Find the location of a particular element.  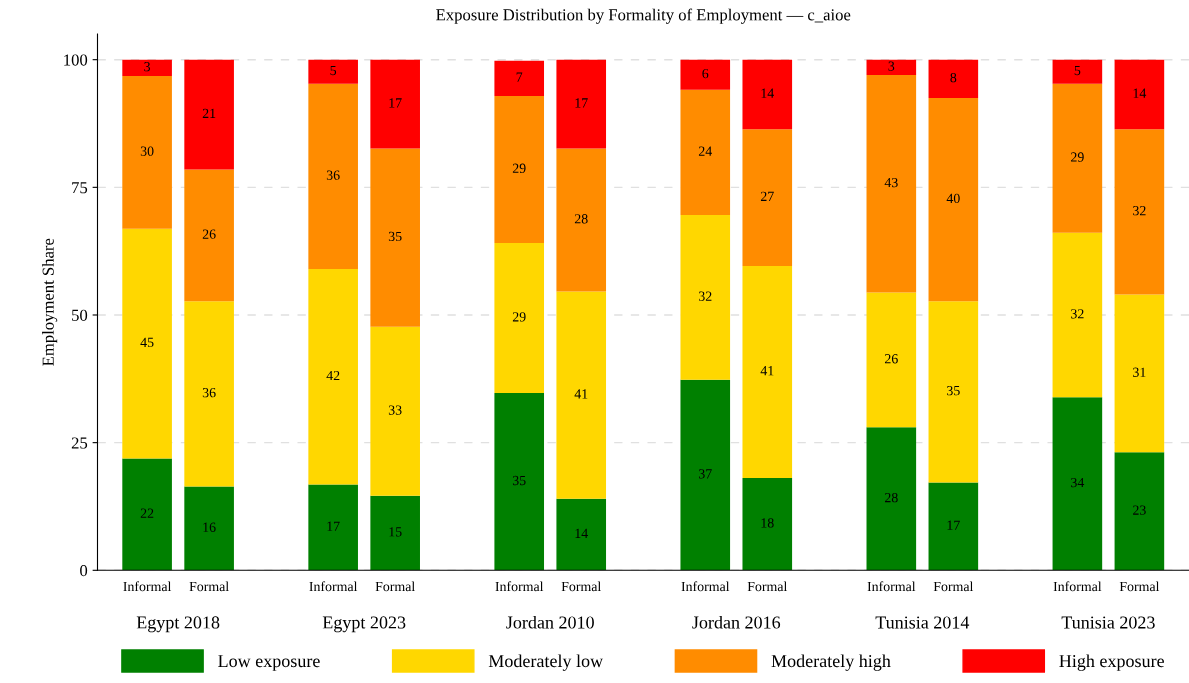

y-axis-title: Employment Share is located at coordinates (50, 302).